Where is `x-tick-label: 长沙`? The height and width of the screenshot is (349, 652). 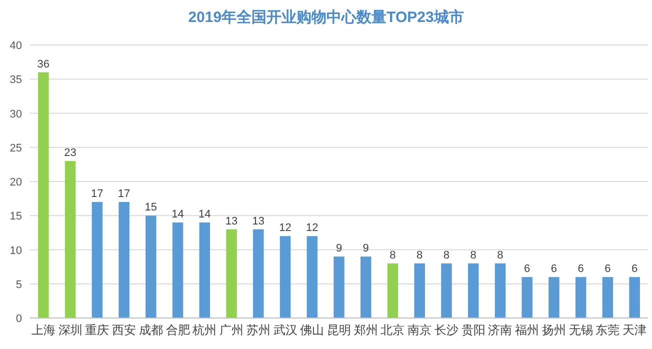 x-tick-label: 长沙 is located at coordinates (446, 330).